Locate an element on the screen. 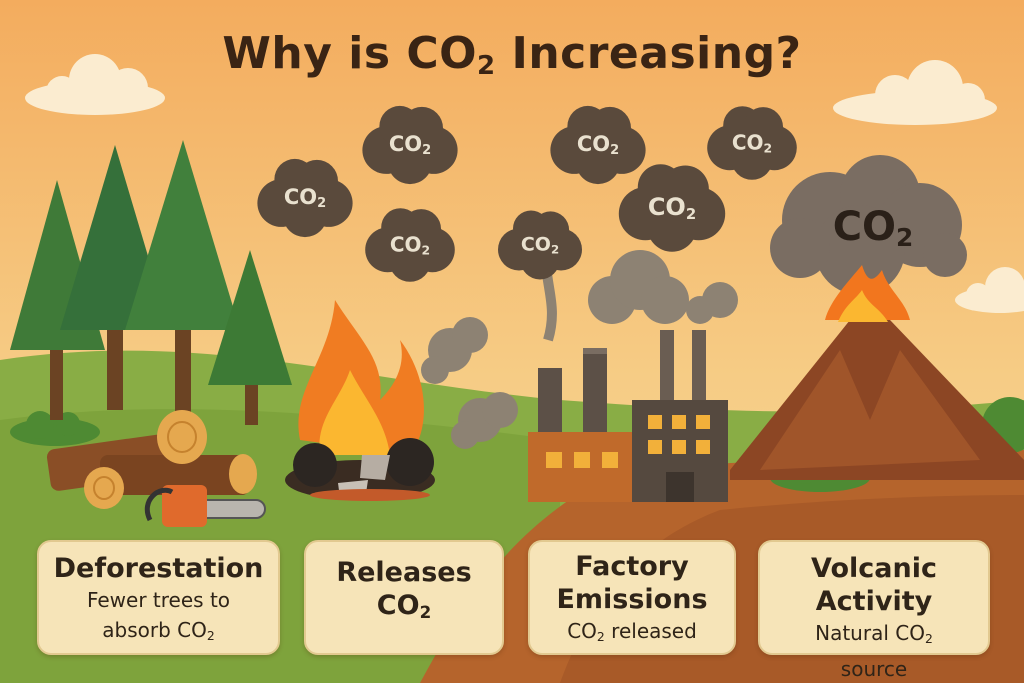  card-text: source is located at coordinates (874, 669).